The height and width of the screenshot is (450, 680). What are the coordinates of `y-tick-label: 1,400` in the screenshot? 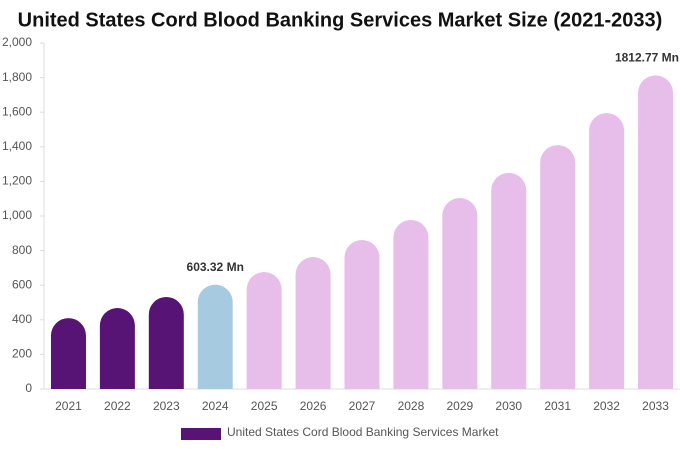 It's located at (17, 146).